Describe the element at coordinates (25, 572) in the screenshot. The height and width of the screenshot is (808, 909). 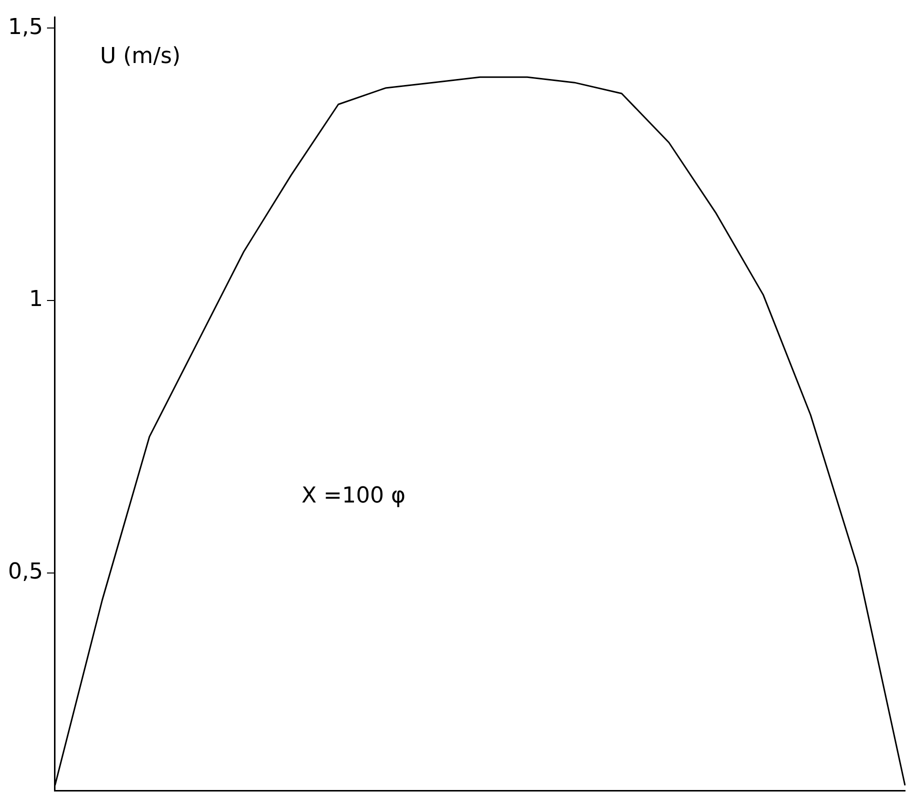
I see `y-tick-label: 0,5` at that location.